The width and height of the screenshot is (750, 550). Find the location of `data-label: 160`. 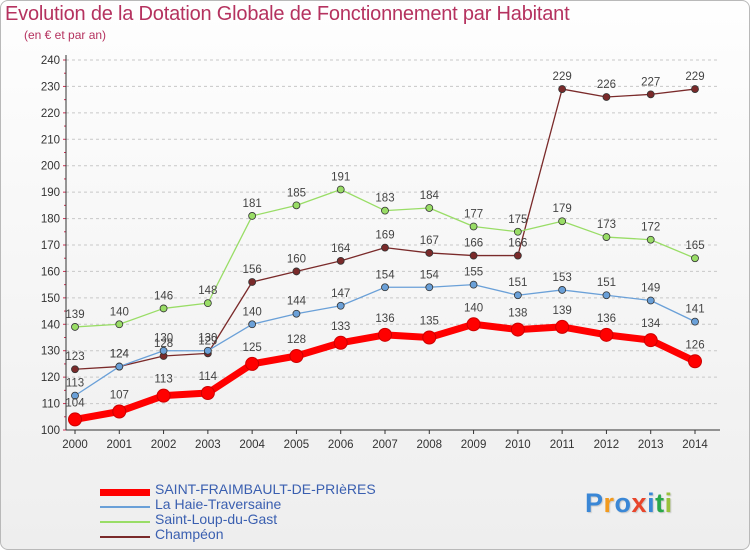

data-label: 160 is located at coordinates (296, 259).